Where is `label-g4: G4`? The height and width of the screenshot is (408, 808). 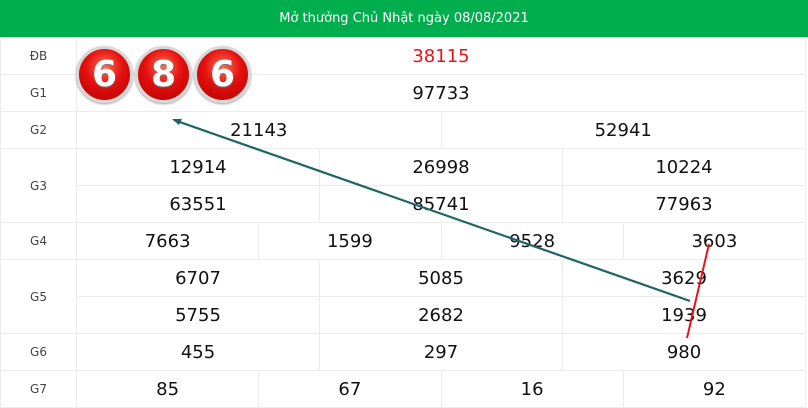
label-g4: G4 is located at coordinates (38, 241).